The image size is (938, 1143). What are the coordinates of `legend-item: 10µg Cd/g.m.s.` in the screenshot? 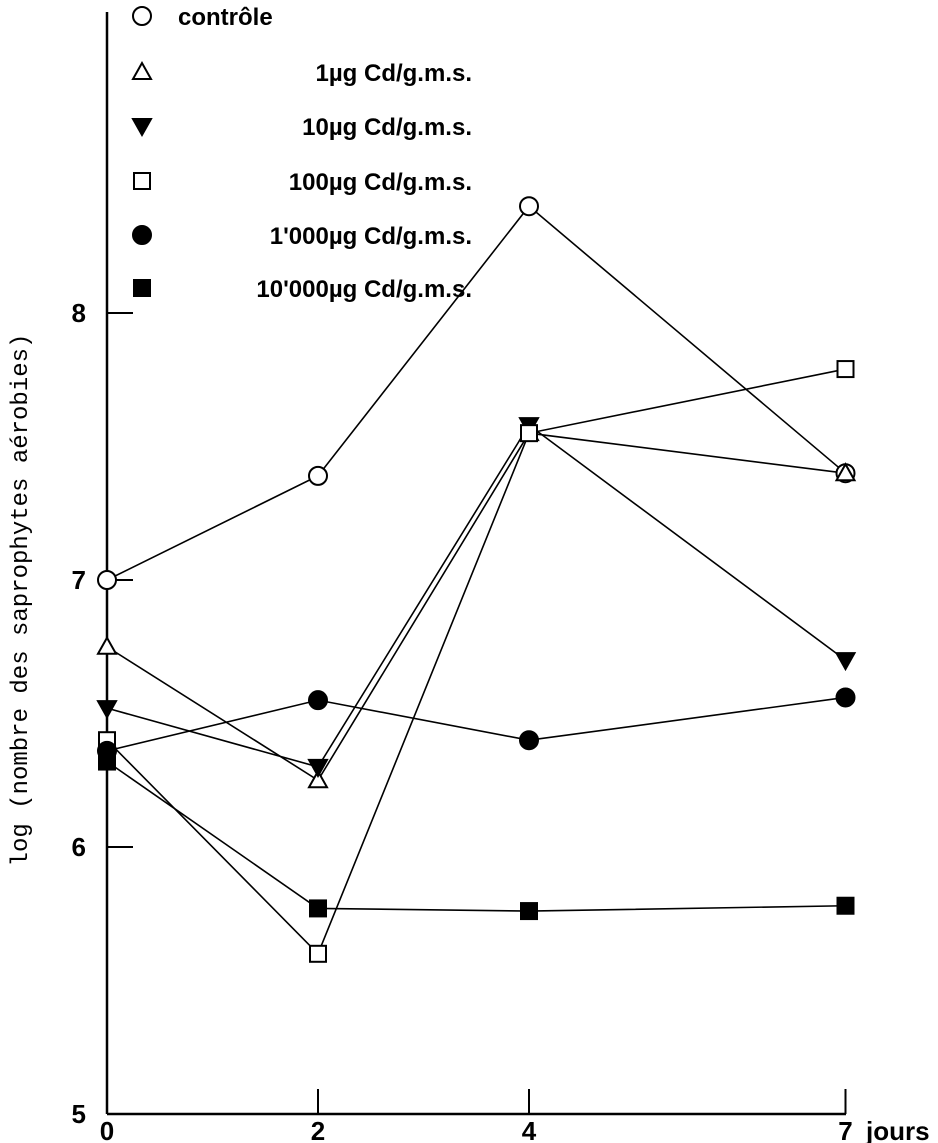 It's located at (301, 127).